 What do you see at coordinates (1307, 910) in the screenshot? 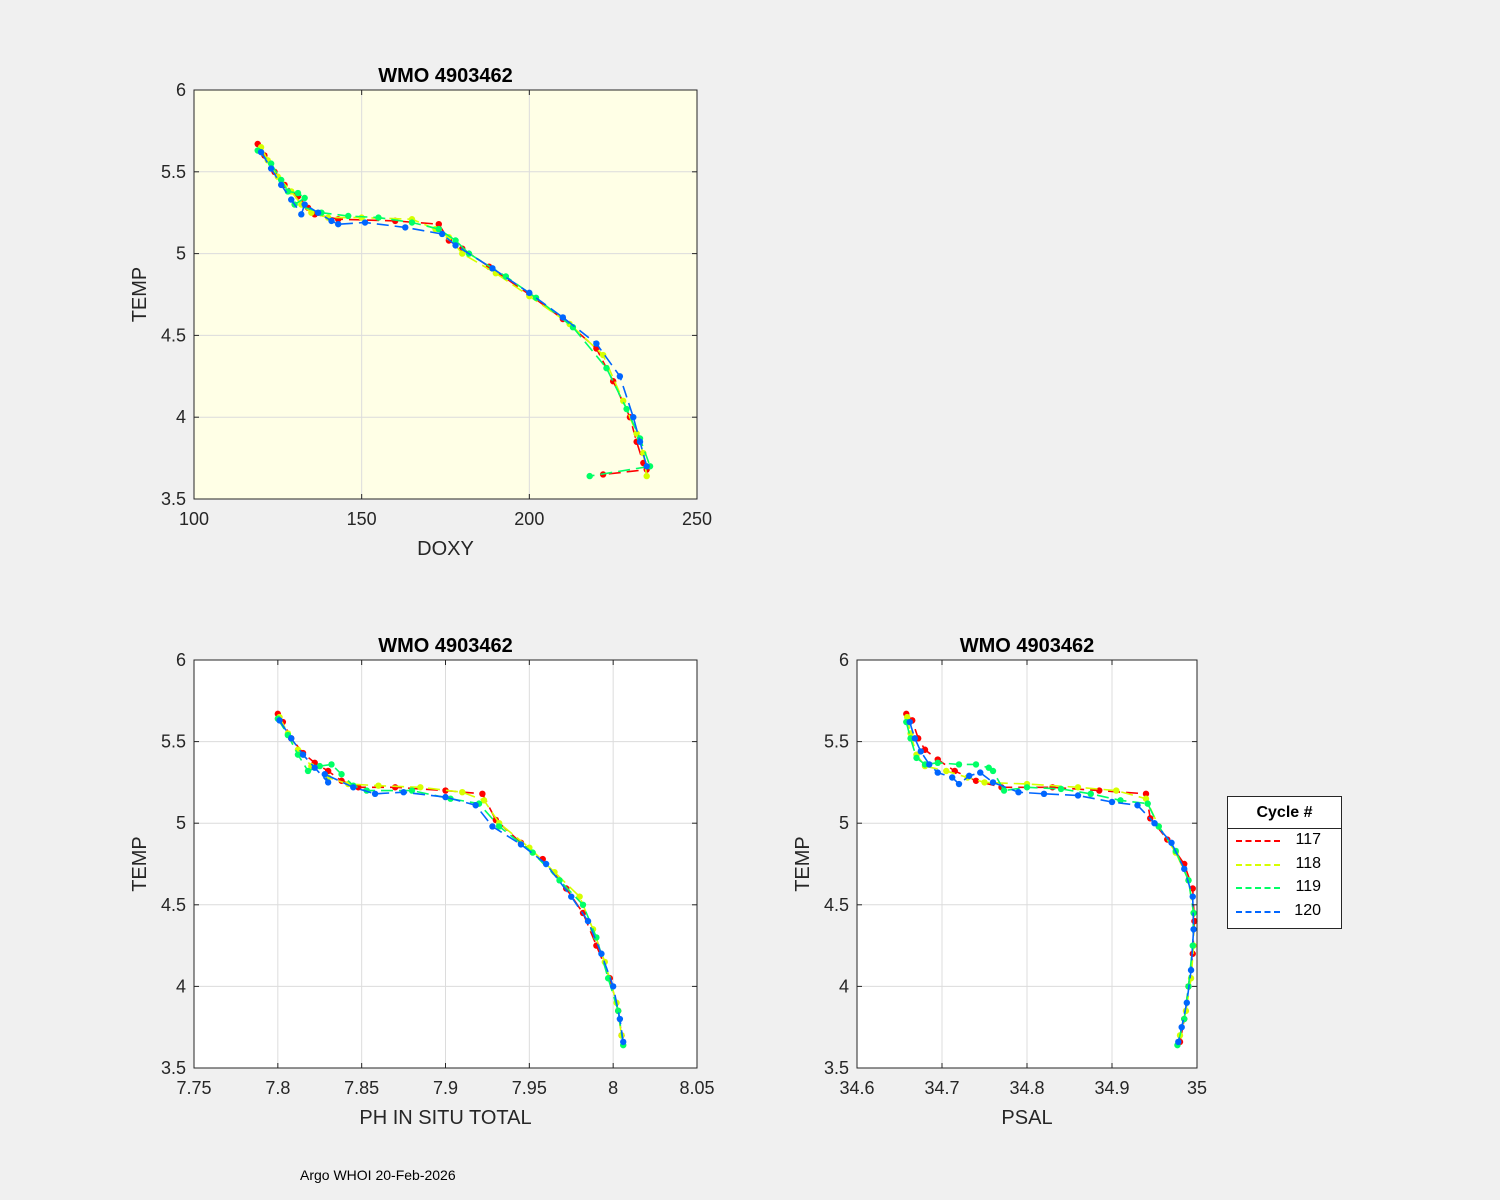
I see `legend-label-120: 120` at bounding box center [1307, 910].